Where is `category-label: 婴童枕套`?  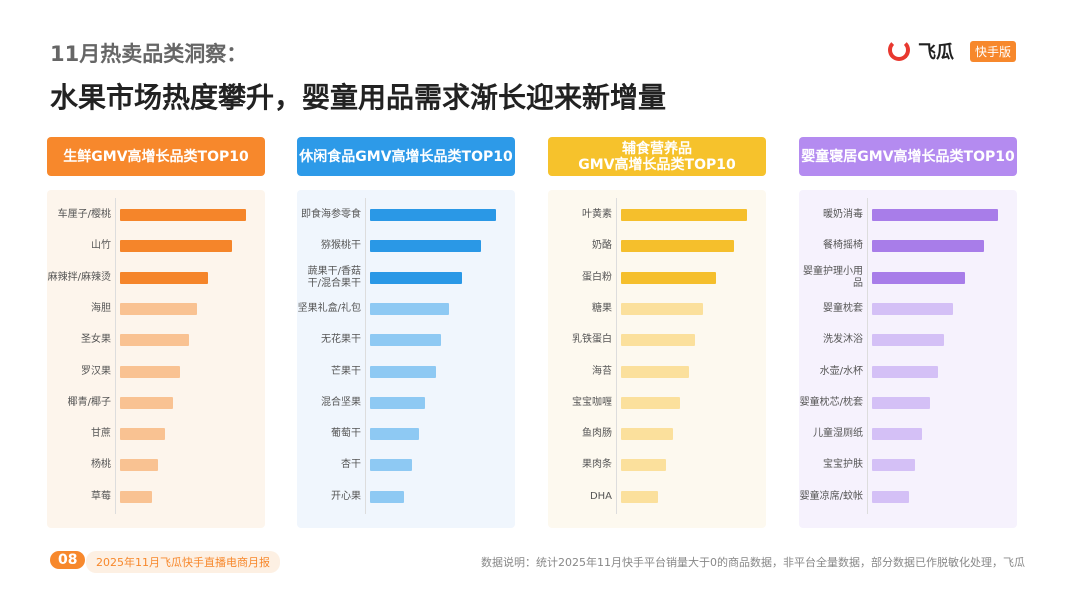 category-label: 婴童枕套 is located at coordinates (843, 308).